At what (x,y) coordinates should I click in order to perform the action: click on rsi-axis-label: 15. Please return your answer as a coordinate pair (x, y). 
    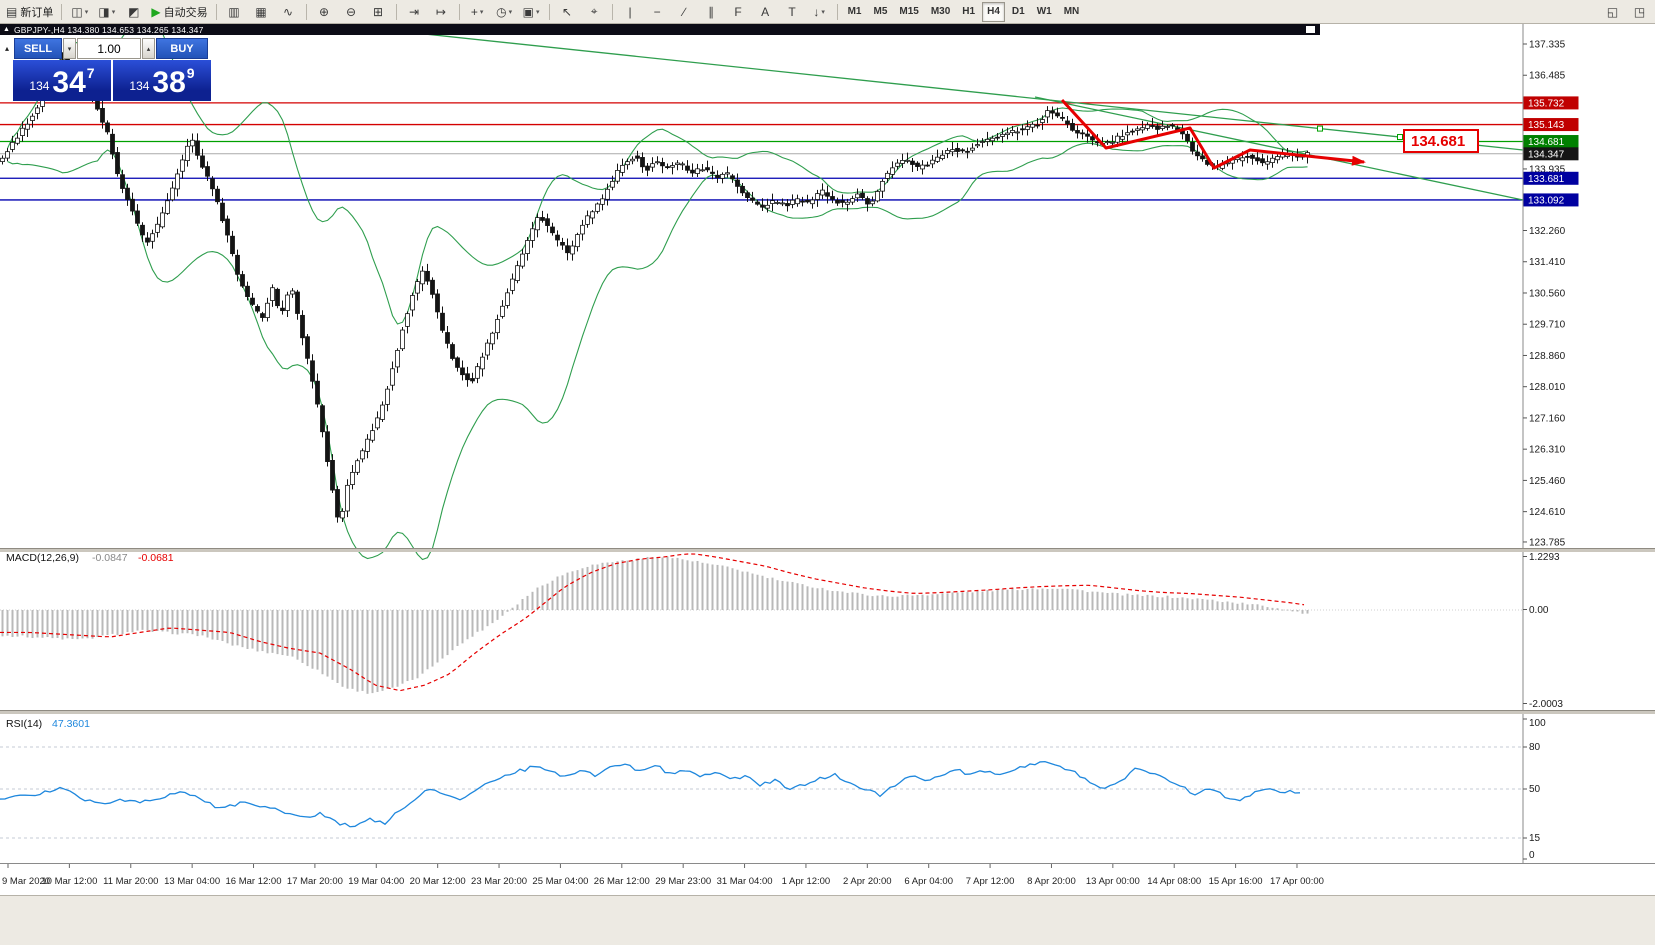
    Looking at the image, I should click on (1535, 838).